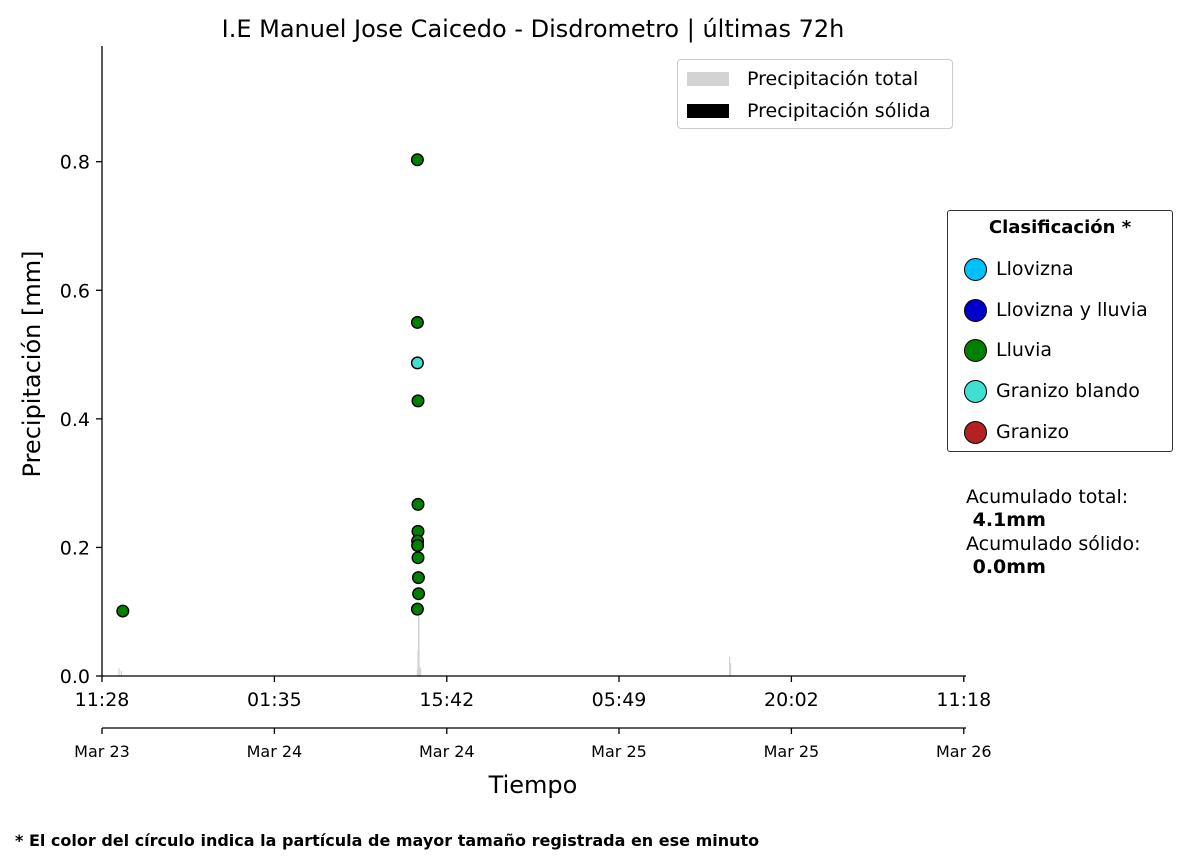 This screenshot has width=1178, height=868. Describe the element at coordinates (75, 420) in the screenshot. I see `y-tick-label: 0.4` at that location.